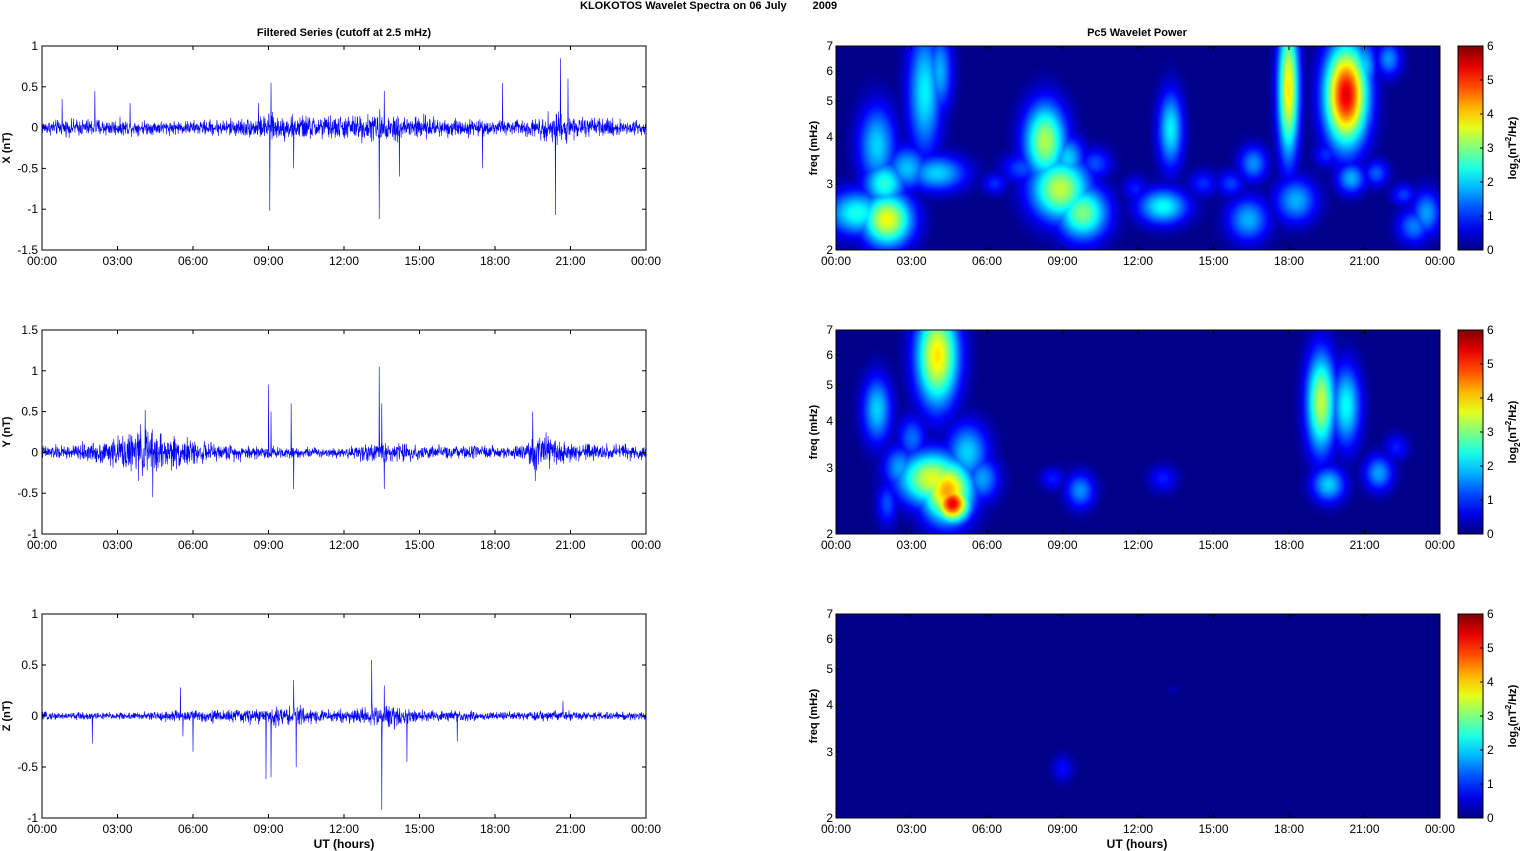 This screenshot has width=1522, height=851. What do you see at coordinates (419, 829) in the screenshot?
I see `series-xtick-label: 15:00` at bounding box center [419, 829].